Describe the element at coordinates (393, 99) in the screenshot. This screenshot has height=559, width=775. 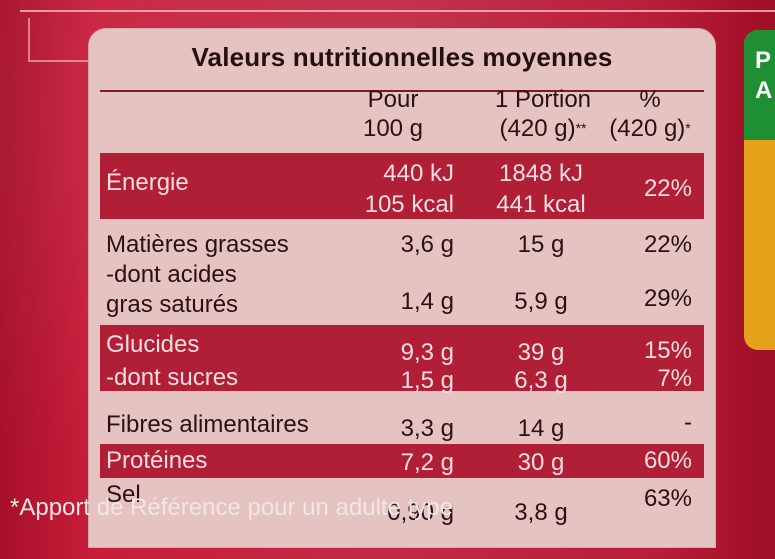
I see `header-per-100g-line1: Pour` at that location.